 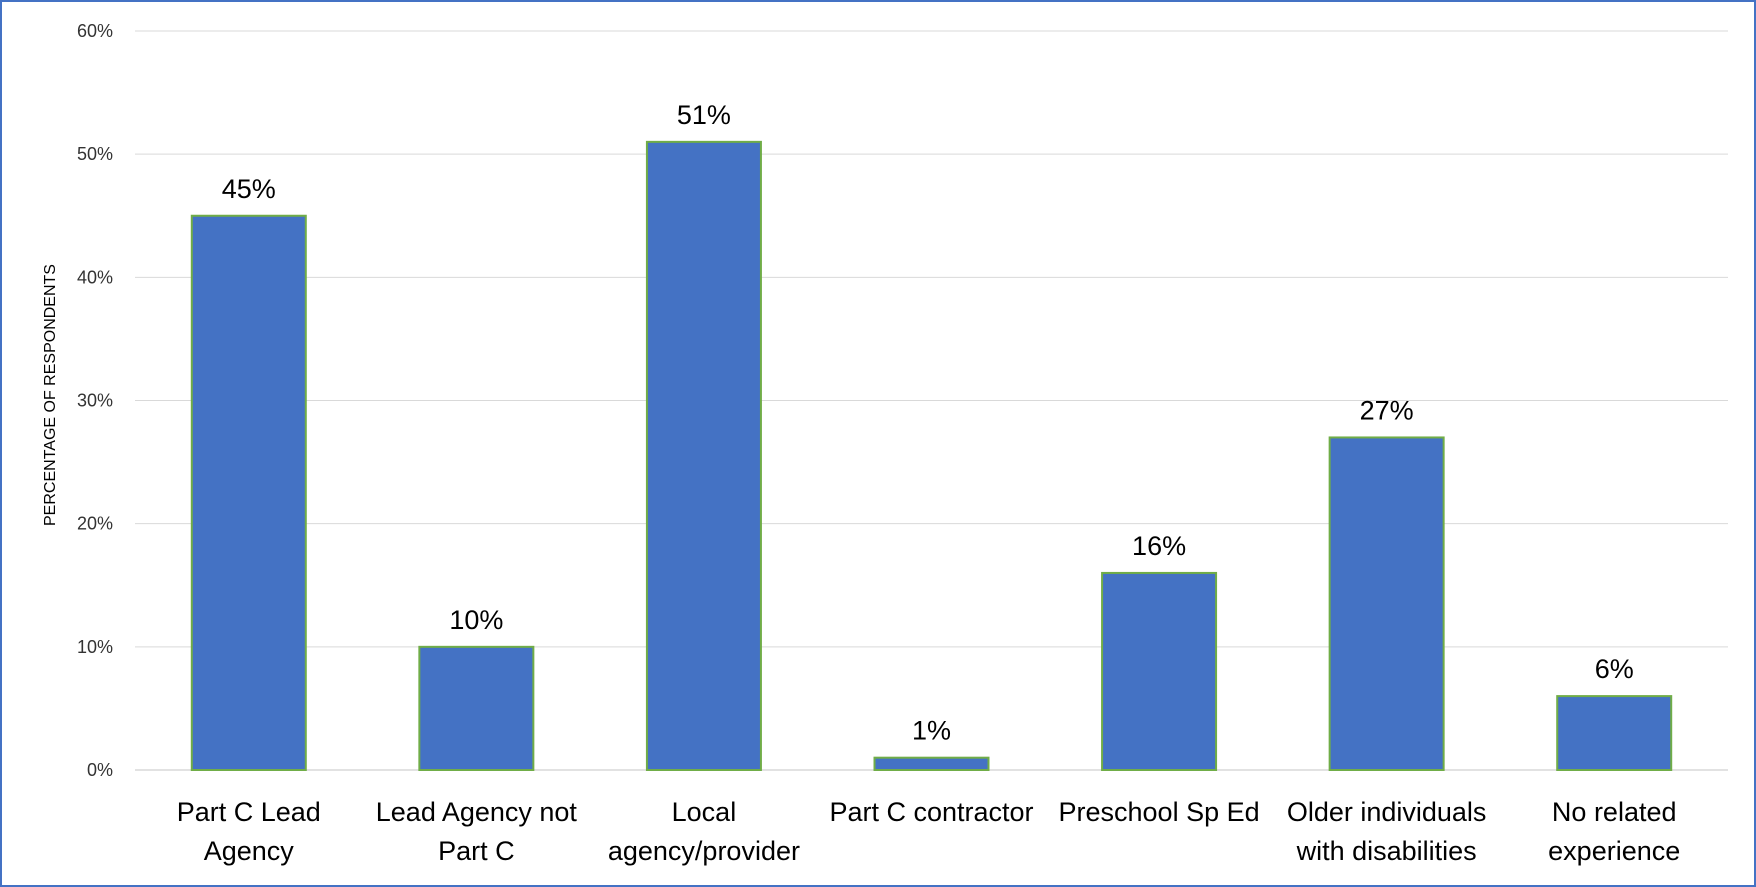 I want to click on category-label: Preschool Sp Ed, so click(x=1159, y=812).